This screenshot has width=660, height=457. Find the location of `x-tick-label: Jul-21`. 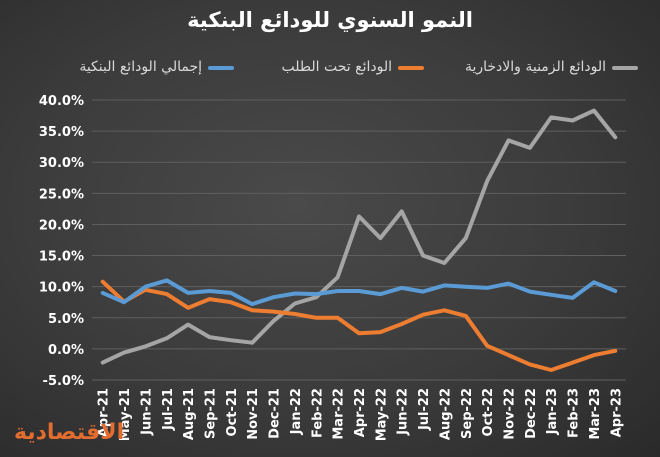

x-tick-label: Jul-21 is located at coordinates (168, 409).